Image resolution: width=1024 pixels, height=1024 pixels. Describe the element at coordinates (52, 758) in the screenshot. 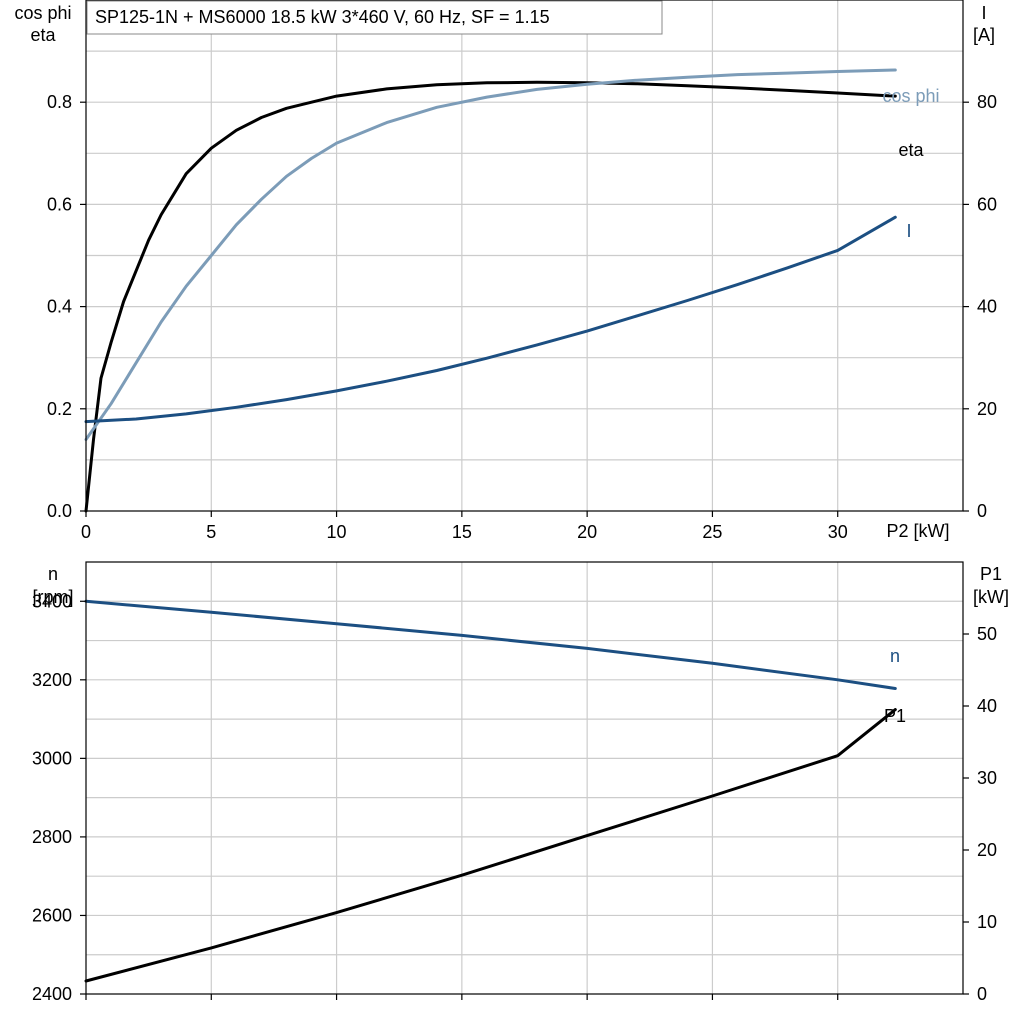

I see `bottom-left-tick-label: 3000` at that location.